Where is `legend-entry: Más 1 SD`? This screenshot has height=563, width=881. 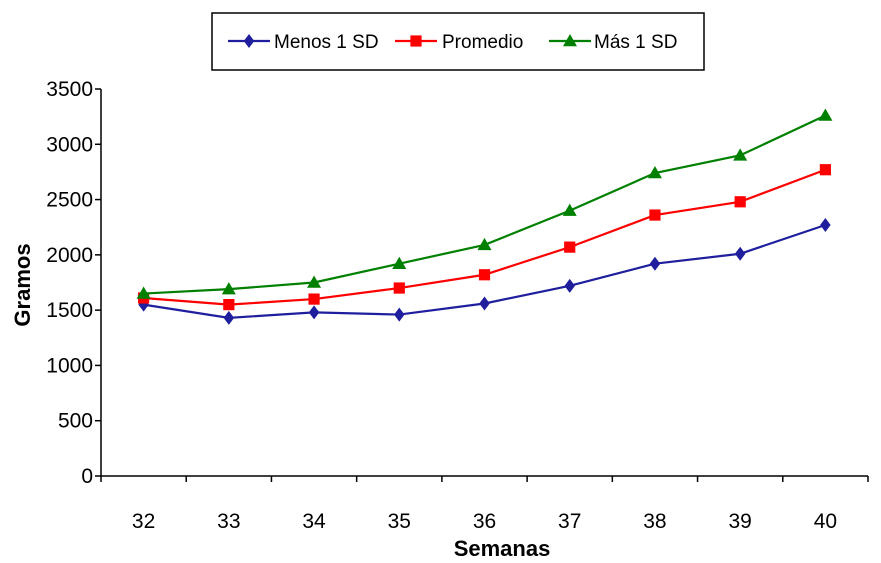
legend-entry: Más 1 SD is located at coordinates (613, 42).